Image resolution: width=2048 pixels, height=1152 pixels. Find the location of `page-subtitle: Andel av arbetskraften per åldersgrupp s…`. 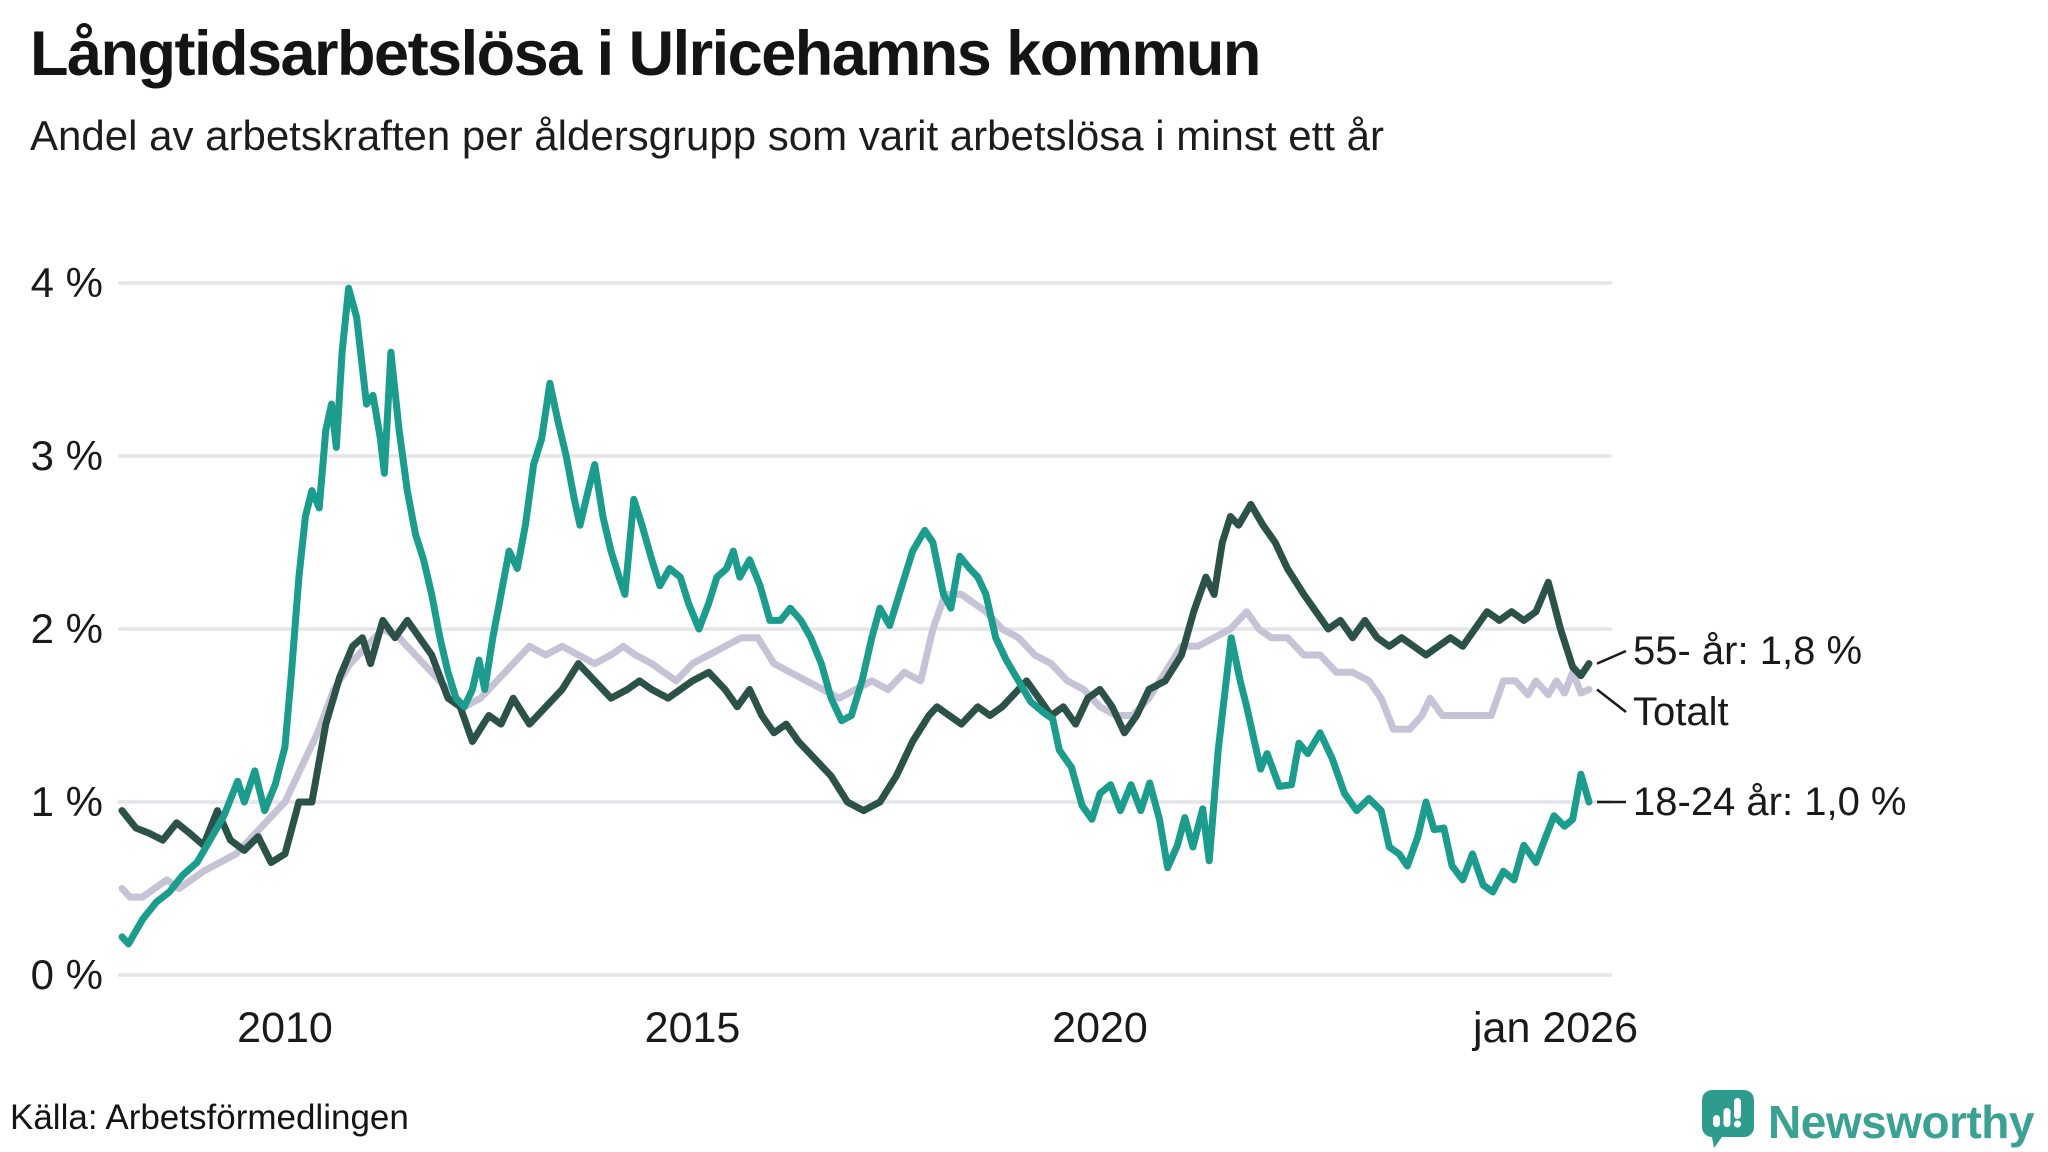

page-subtitle: Andel av arbetskraften per åldersgrupp s… is located at coordinates (707, 135).